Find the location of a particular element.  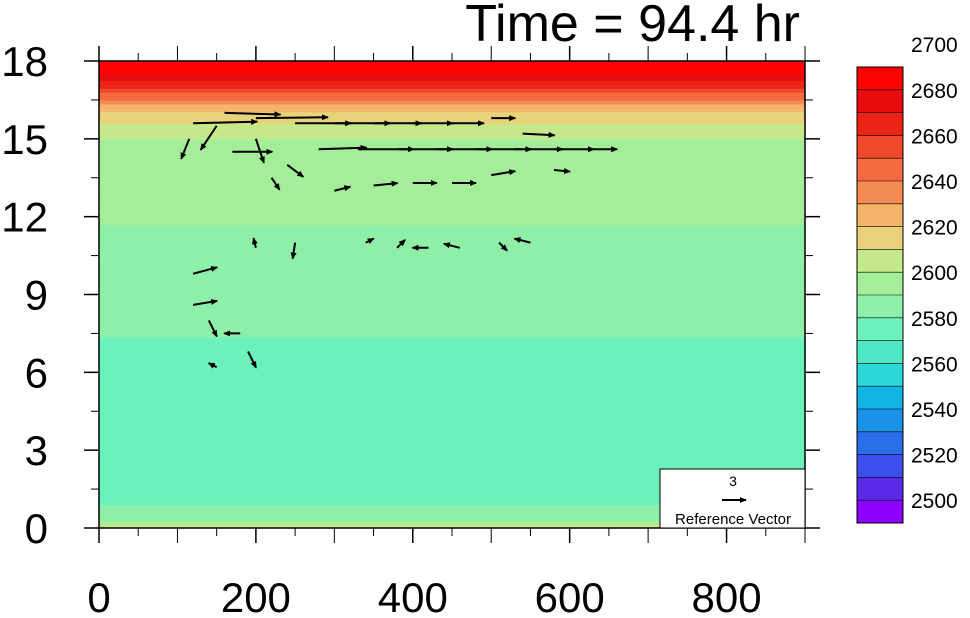

x-tick-label: 800 is located at coordinates (727, 596).